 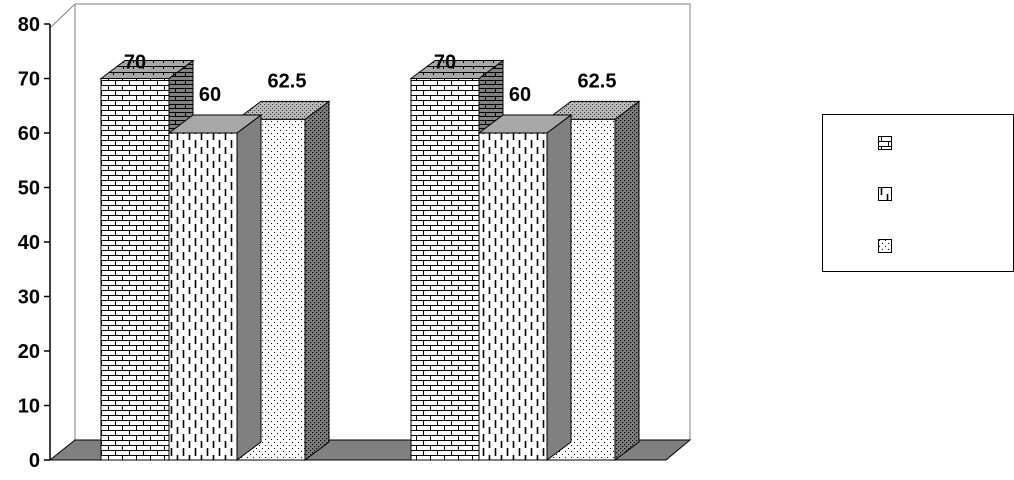 I want to click on y-tick-label: 50, so click(x=29, y=189).